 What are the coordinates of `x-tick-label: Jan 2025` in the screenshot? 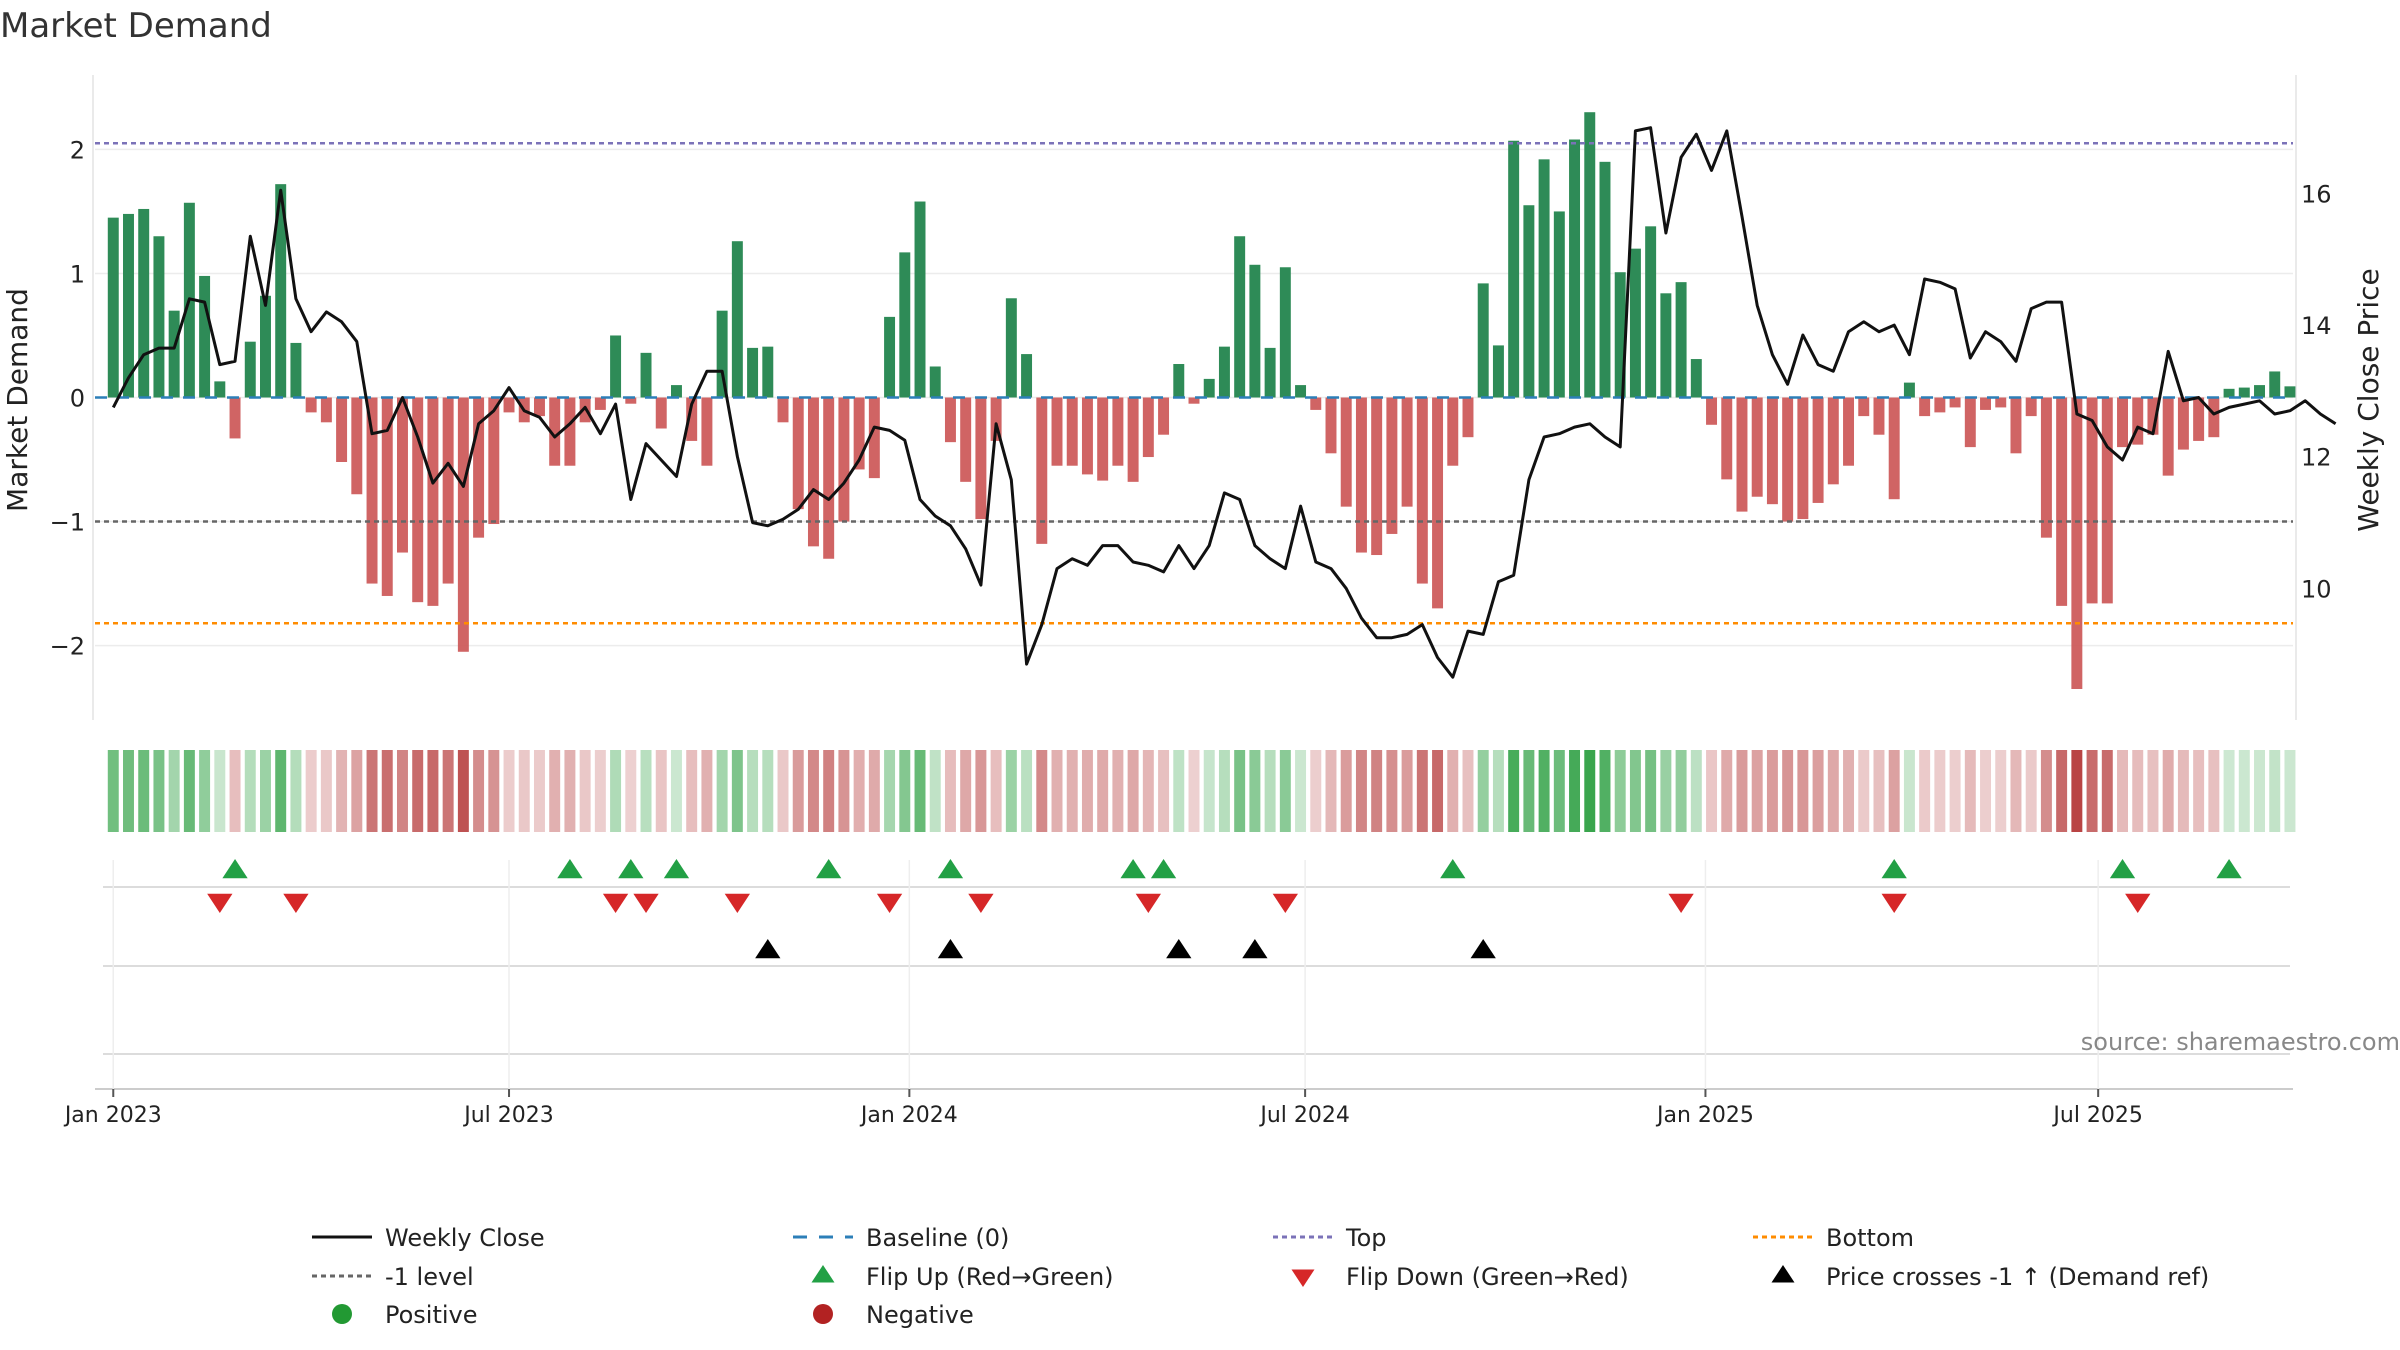 It's located at (1704, 1115).